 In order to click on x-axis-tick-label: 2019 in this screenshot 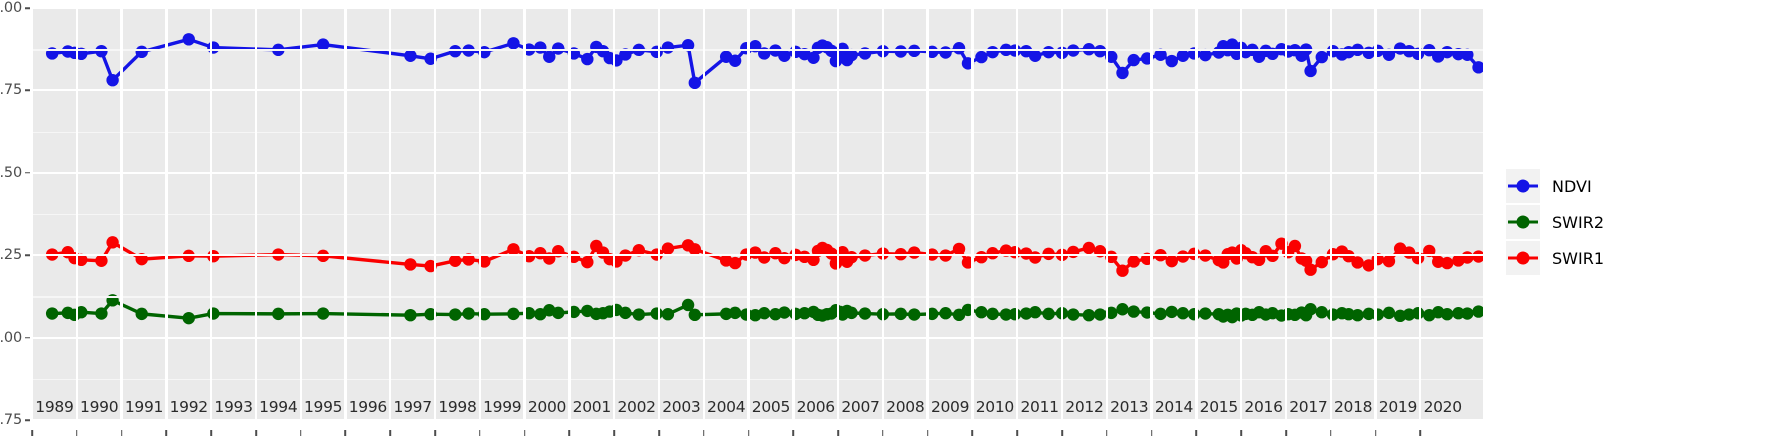, I will do `click(1398, 407)`.